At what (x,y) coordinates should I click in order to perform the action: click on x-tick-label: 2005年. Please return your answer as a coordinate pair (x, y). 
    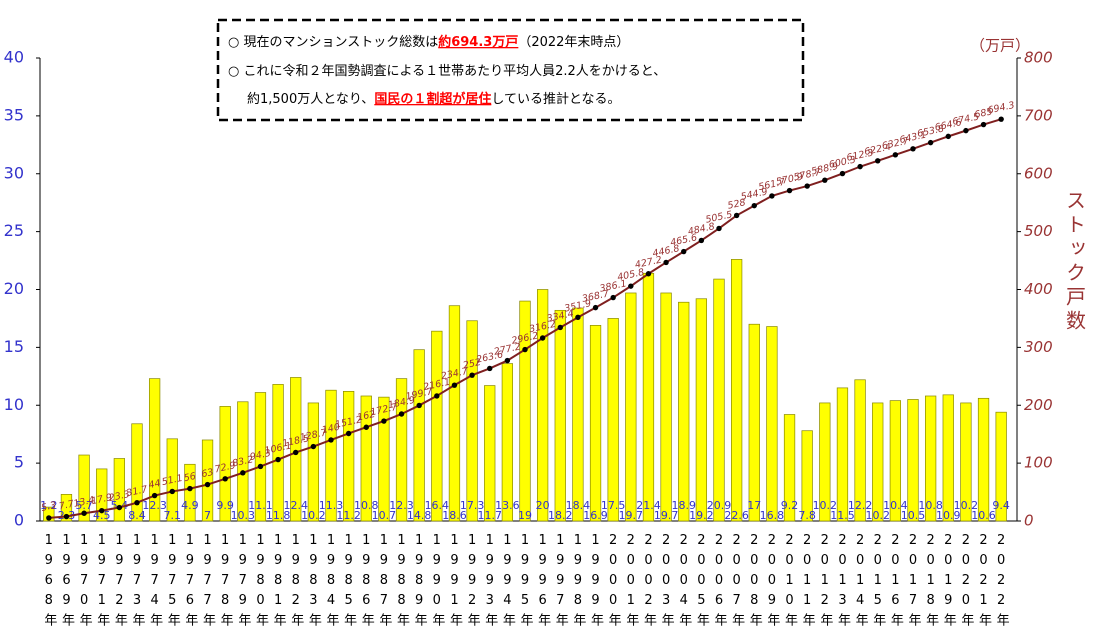
    Looking at the image, I should click on (702, 582).